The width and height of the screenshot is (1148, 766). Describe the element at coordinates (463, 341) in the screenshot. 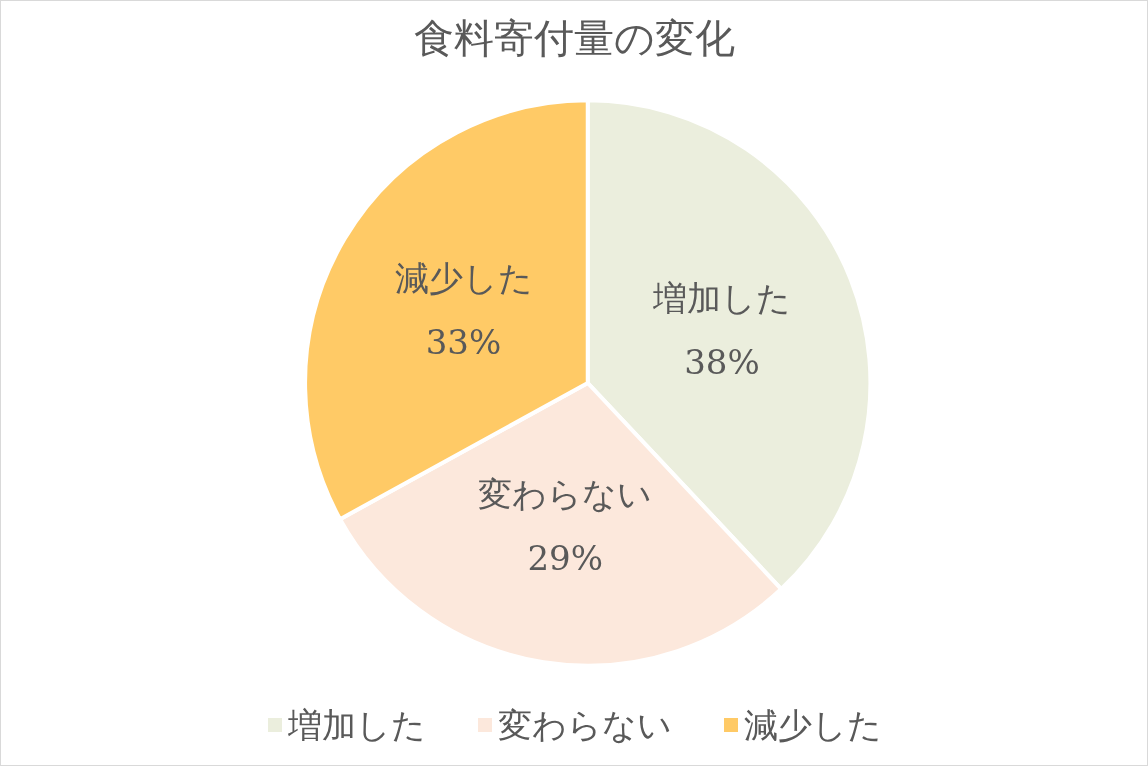

I see `data-label: 33%` at that location.